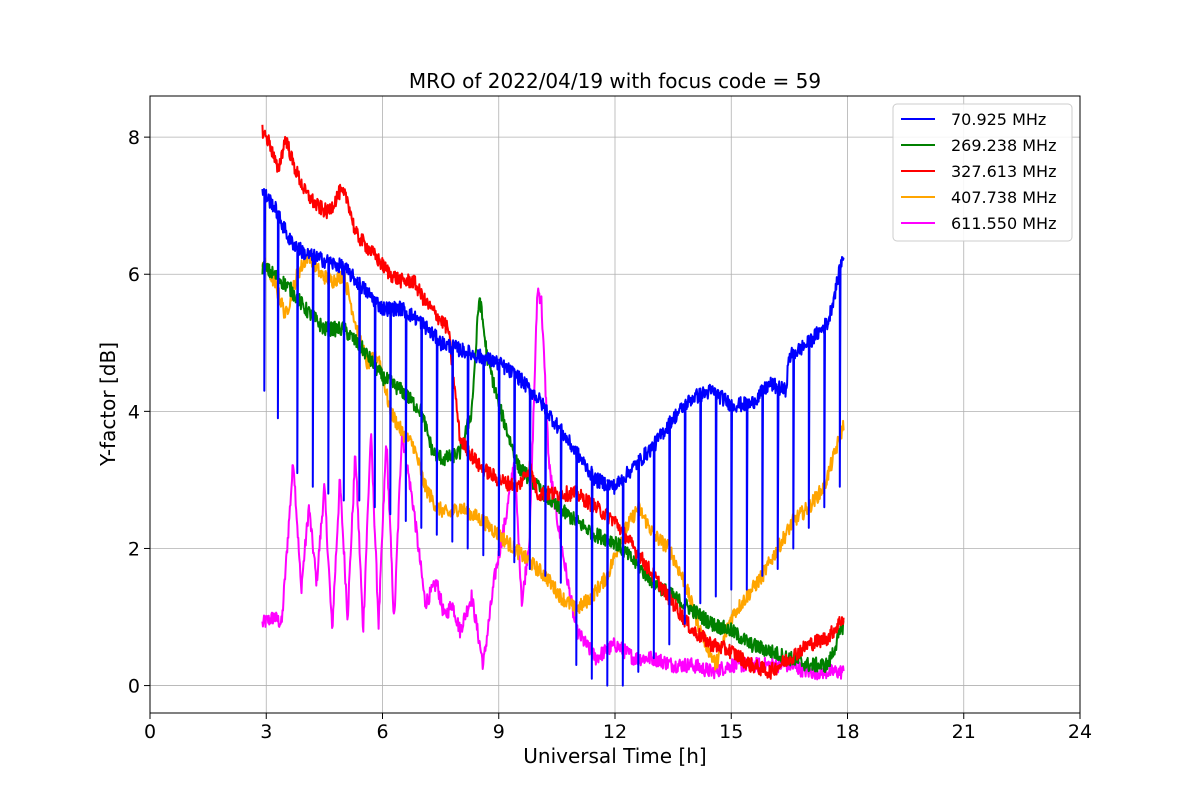 Image resolution: width=1200 pixels, height=800 pixels. What do you see at coordinates (1003, 171) in the screenshot?
I see `legend-entry: 327.613 MHz` at bounding box center [1003, 171].